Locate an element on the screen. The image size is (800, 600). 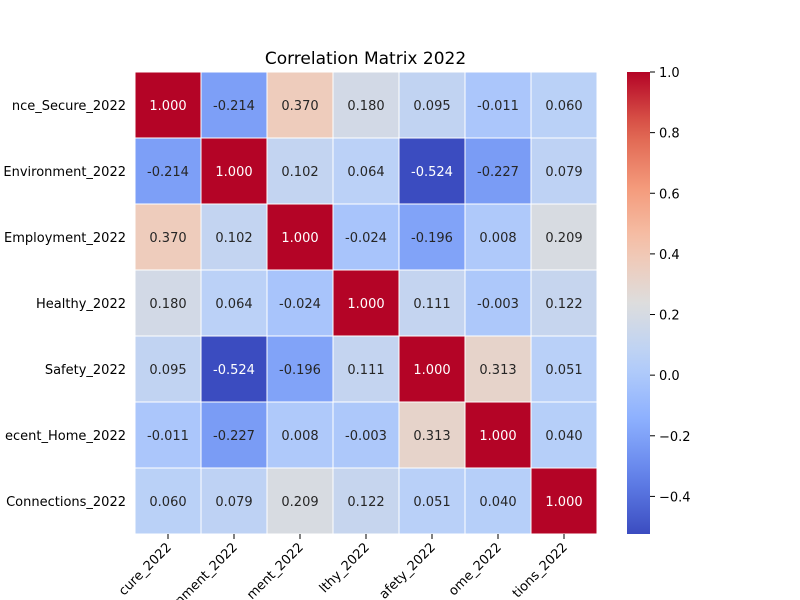
x-tick-label: ome_2022 is located at coordinates (475, 569).